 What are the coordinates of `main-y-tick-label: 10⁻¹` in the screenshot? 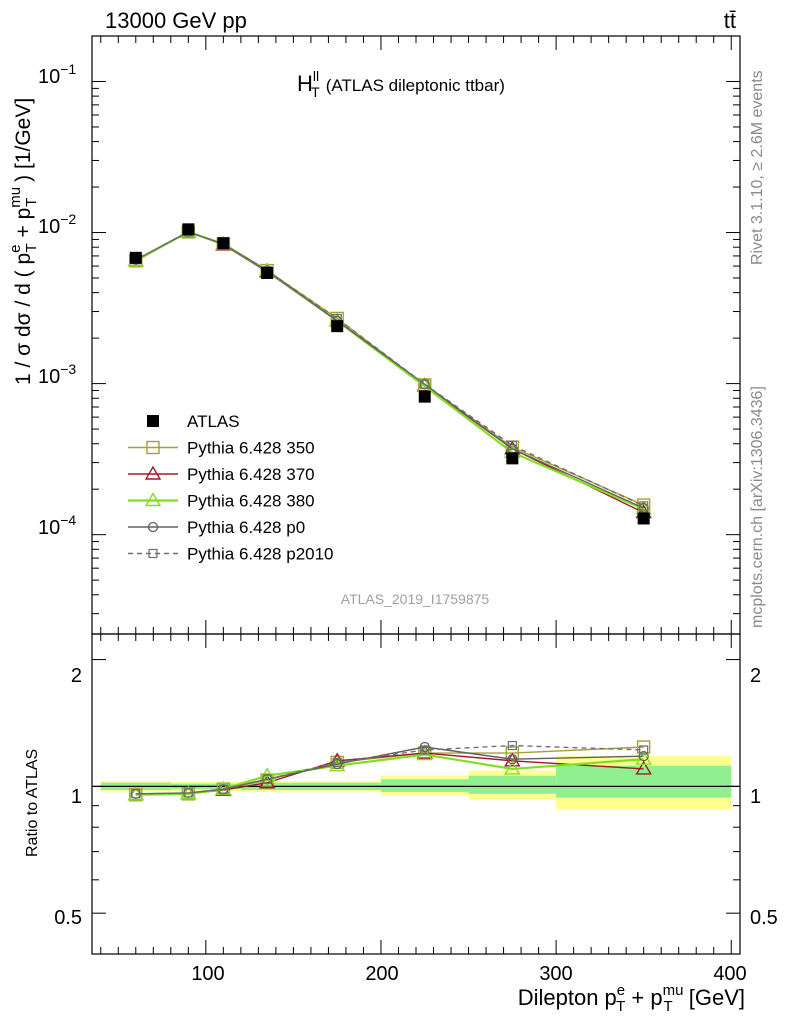 It's located at (57, 74).